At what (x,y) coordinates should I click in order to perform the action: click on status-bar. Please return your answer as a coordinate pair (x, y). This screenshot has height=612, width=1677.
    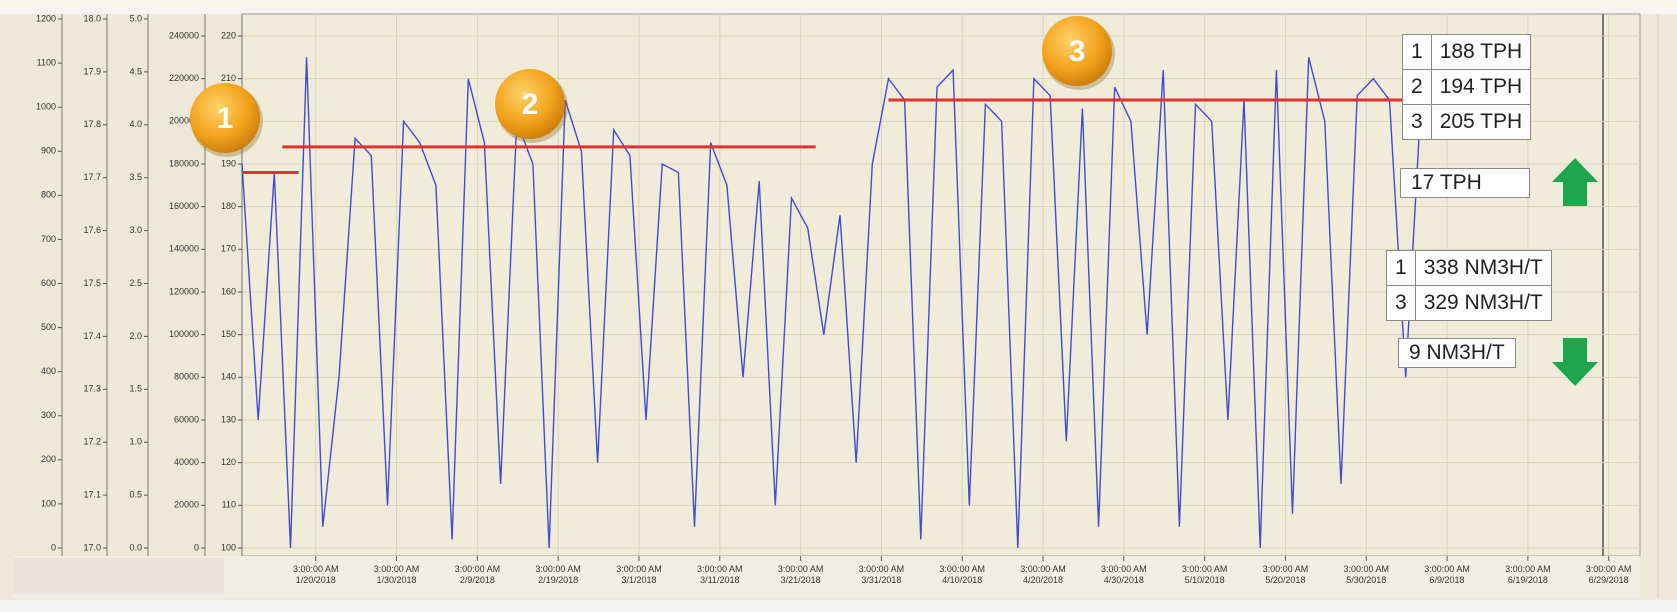
    Looking at the image, I should click on (838, 606).